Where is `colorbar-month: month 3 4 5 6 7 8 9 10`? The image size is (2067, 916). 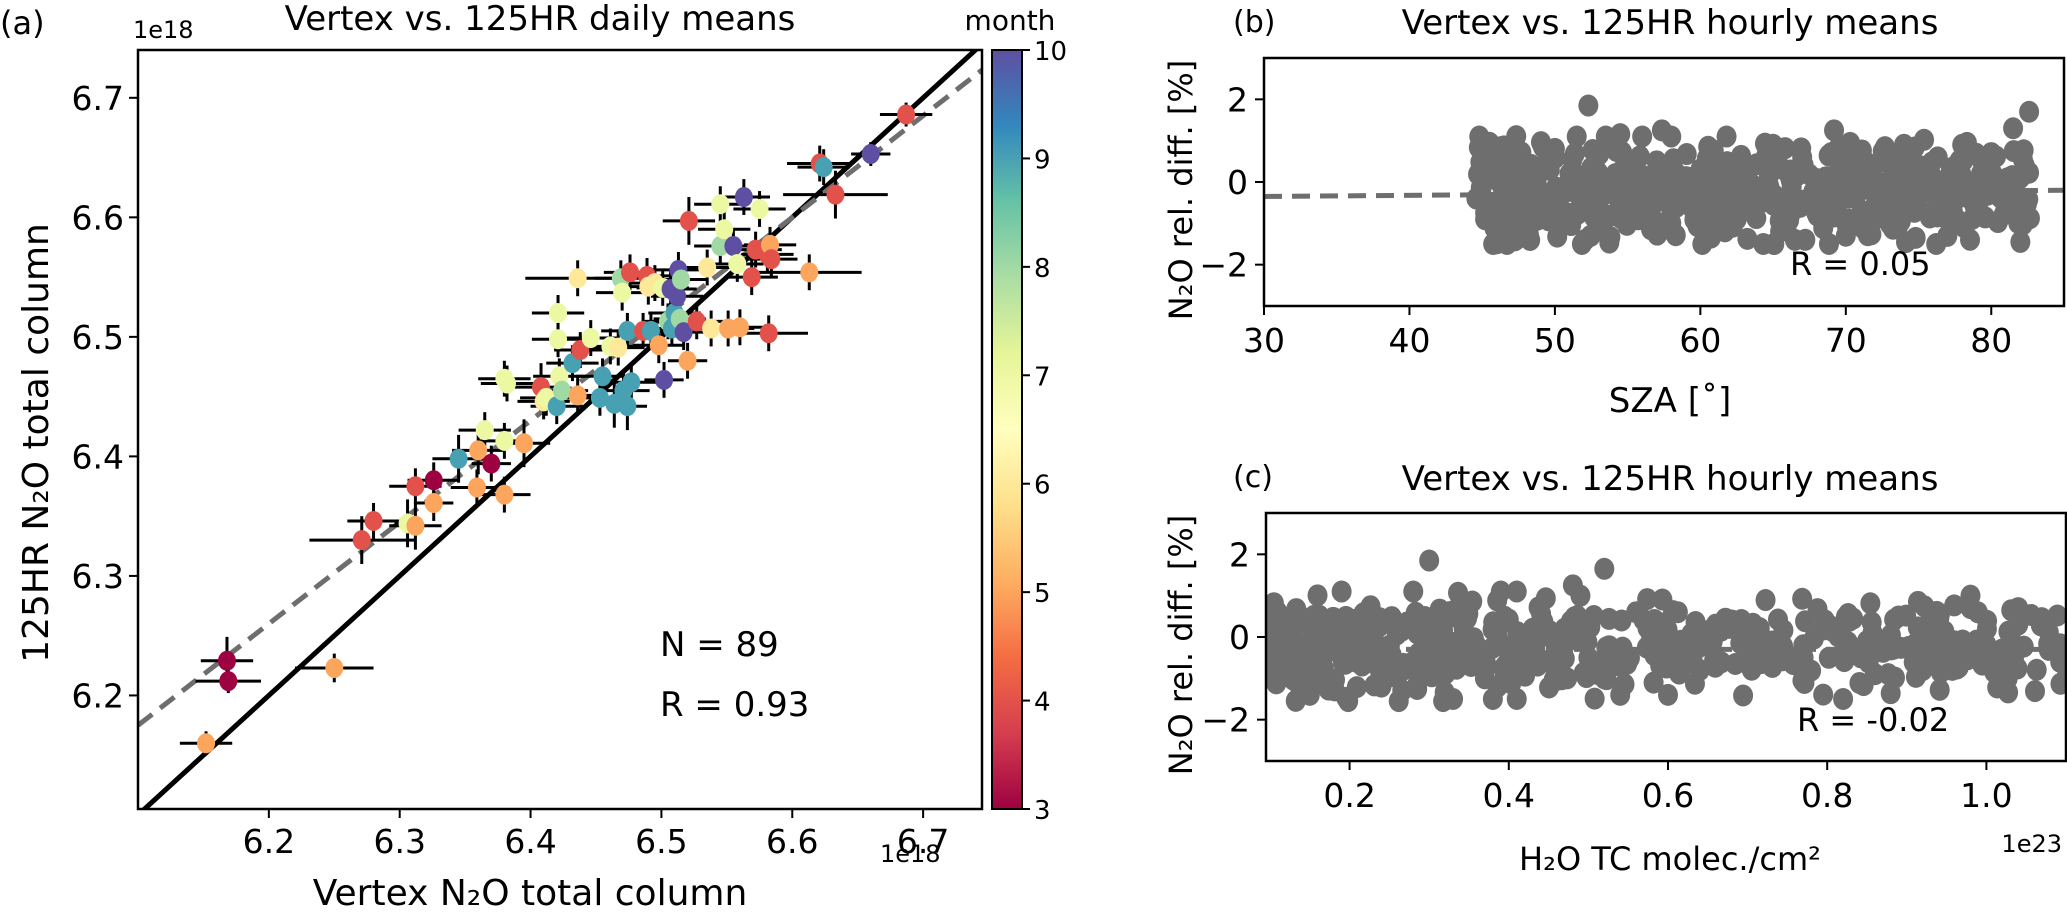 colorbar-month: month 3 4 5 6 7 8 9 10 is located at coordinates (1016, 415).